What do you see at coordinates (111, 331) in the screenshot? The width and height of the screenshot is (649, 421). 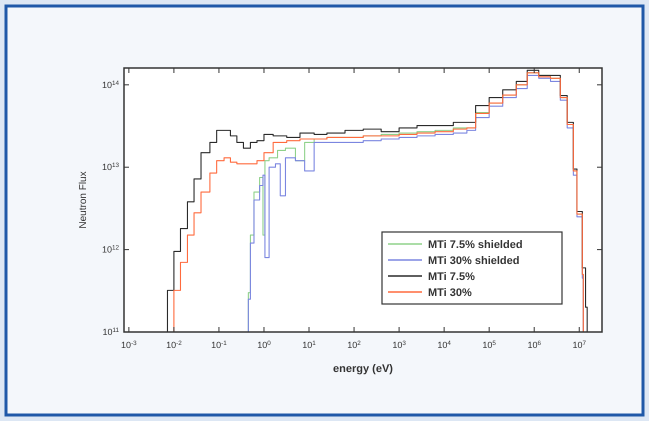 I see `y-tick-label: 10$^{11}$` at bounding box center [111, 331].